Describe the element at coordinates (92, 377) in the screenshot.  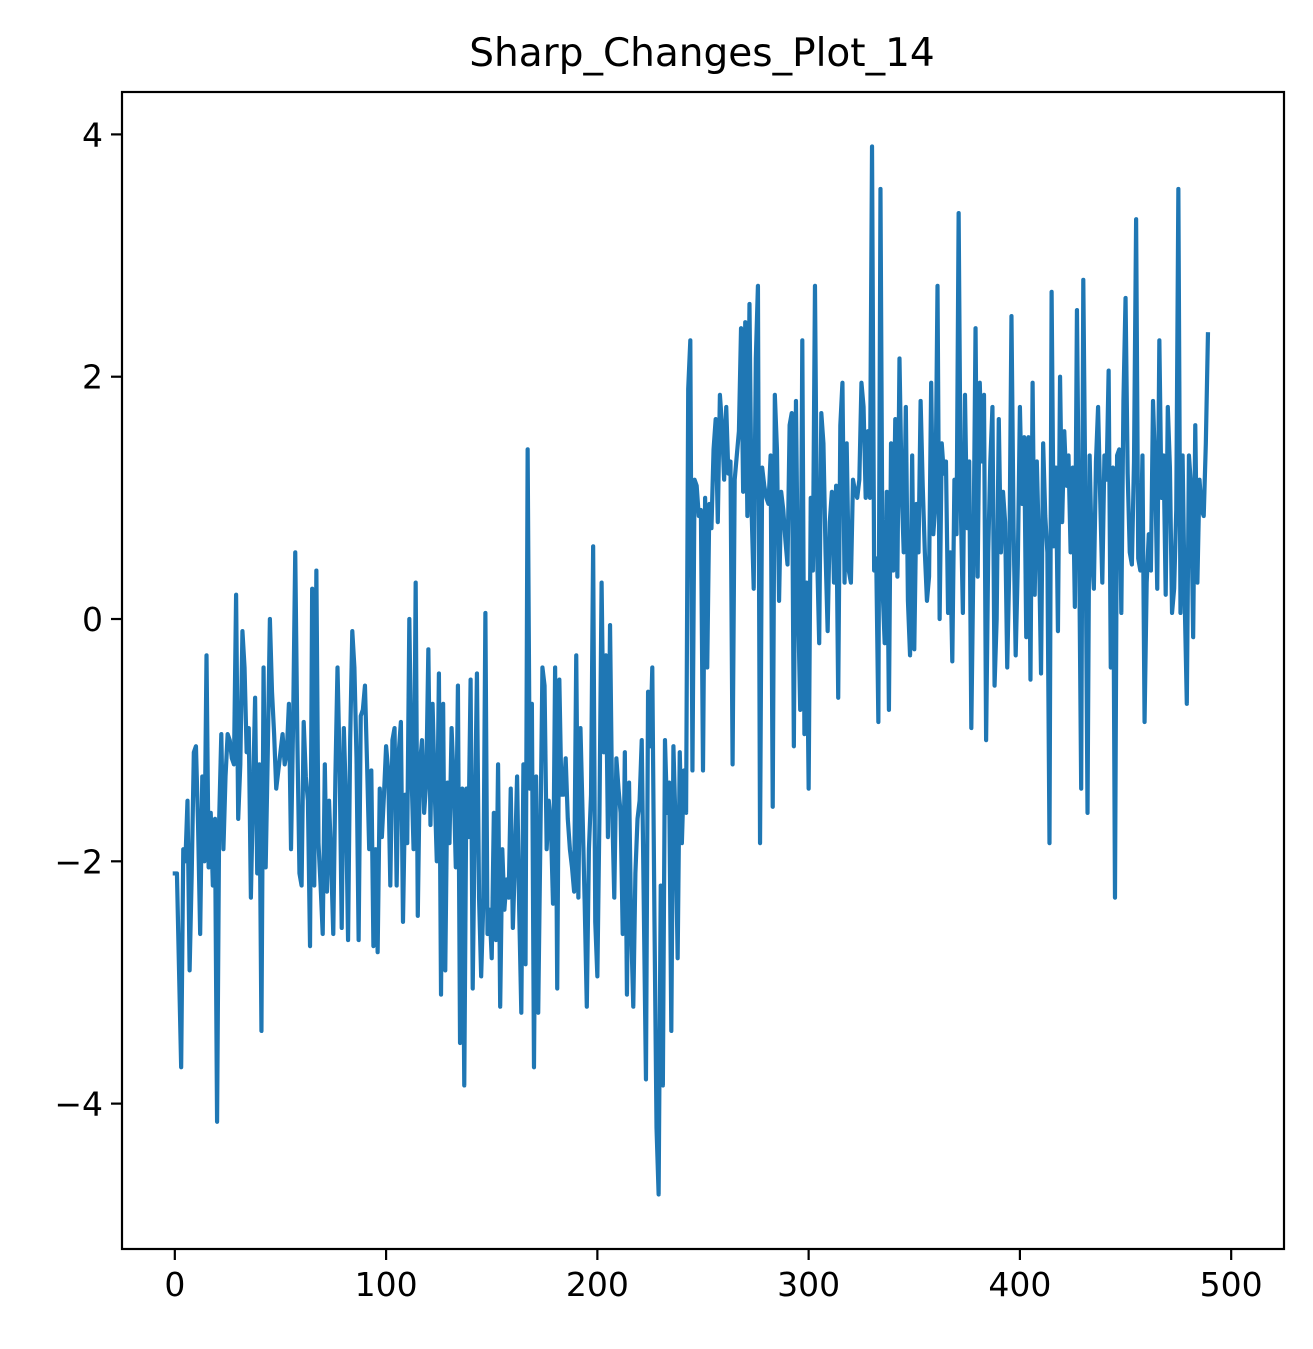
I see `y-tick-label: 2` at that location.